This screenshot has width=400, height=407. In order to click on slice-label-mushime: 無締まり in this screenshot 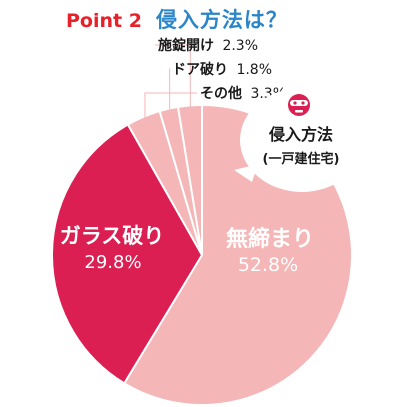, I will do `click(270, 239)`.